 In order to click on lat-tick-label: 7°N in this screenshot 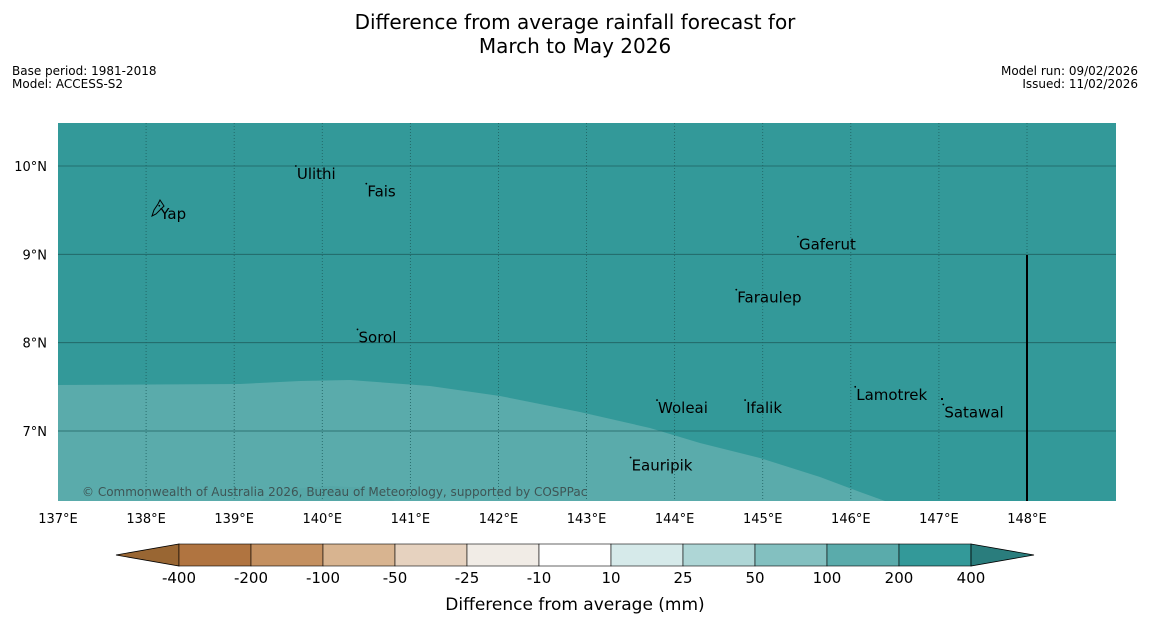, I will do `click(35, 432)`.